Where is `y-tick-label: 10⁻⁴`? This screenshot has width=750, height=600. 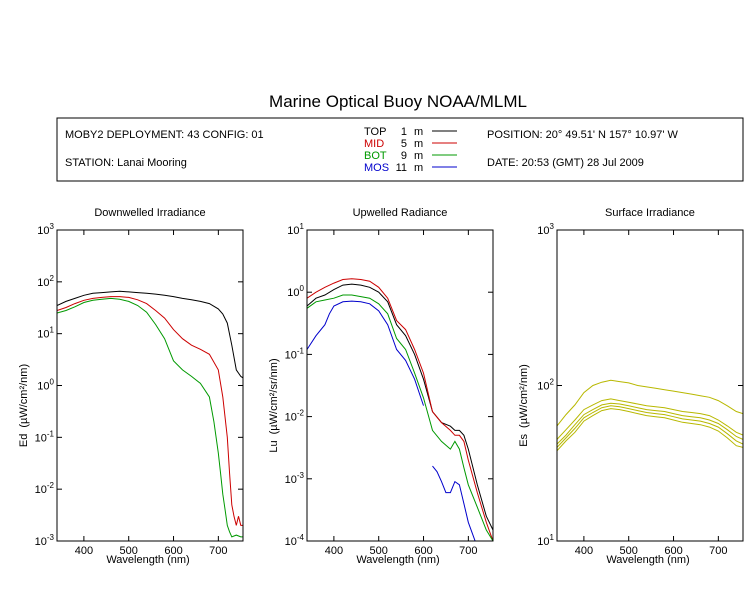
y-tick-label: 10⁻⁴ is located at coordinates (295, 540).